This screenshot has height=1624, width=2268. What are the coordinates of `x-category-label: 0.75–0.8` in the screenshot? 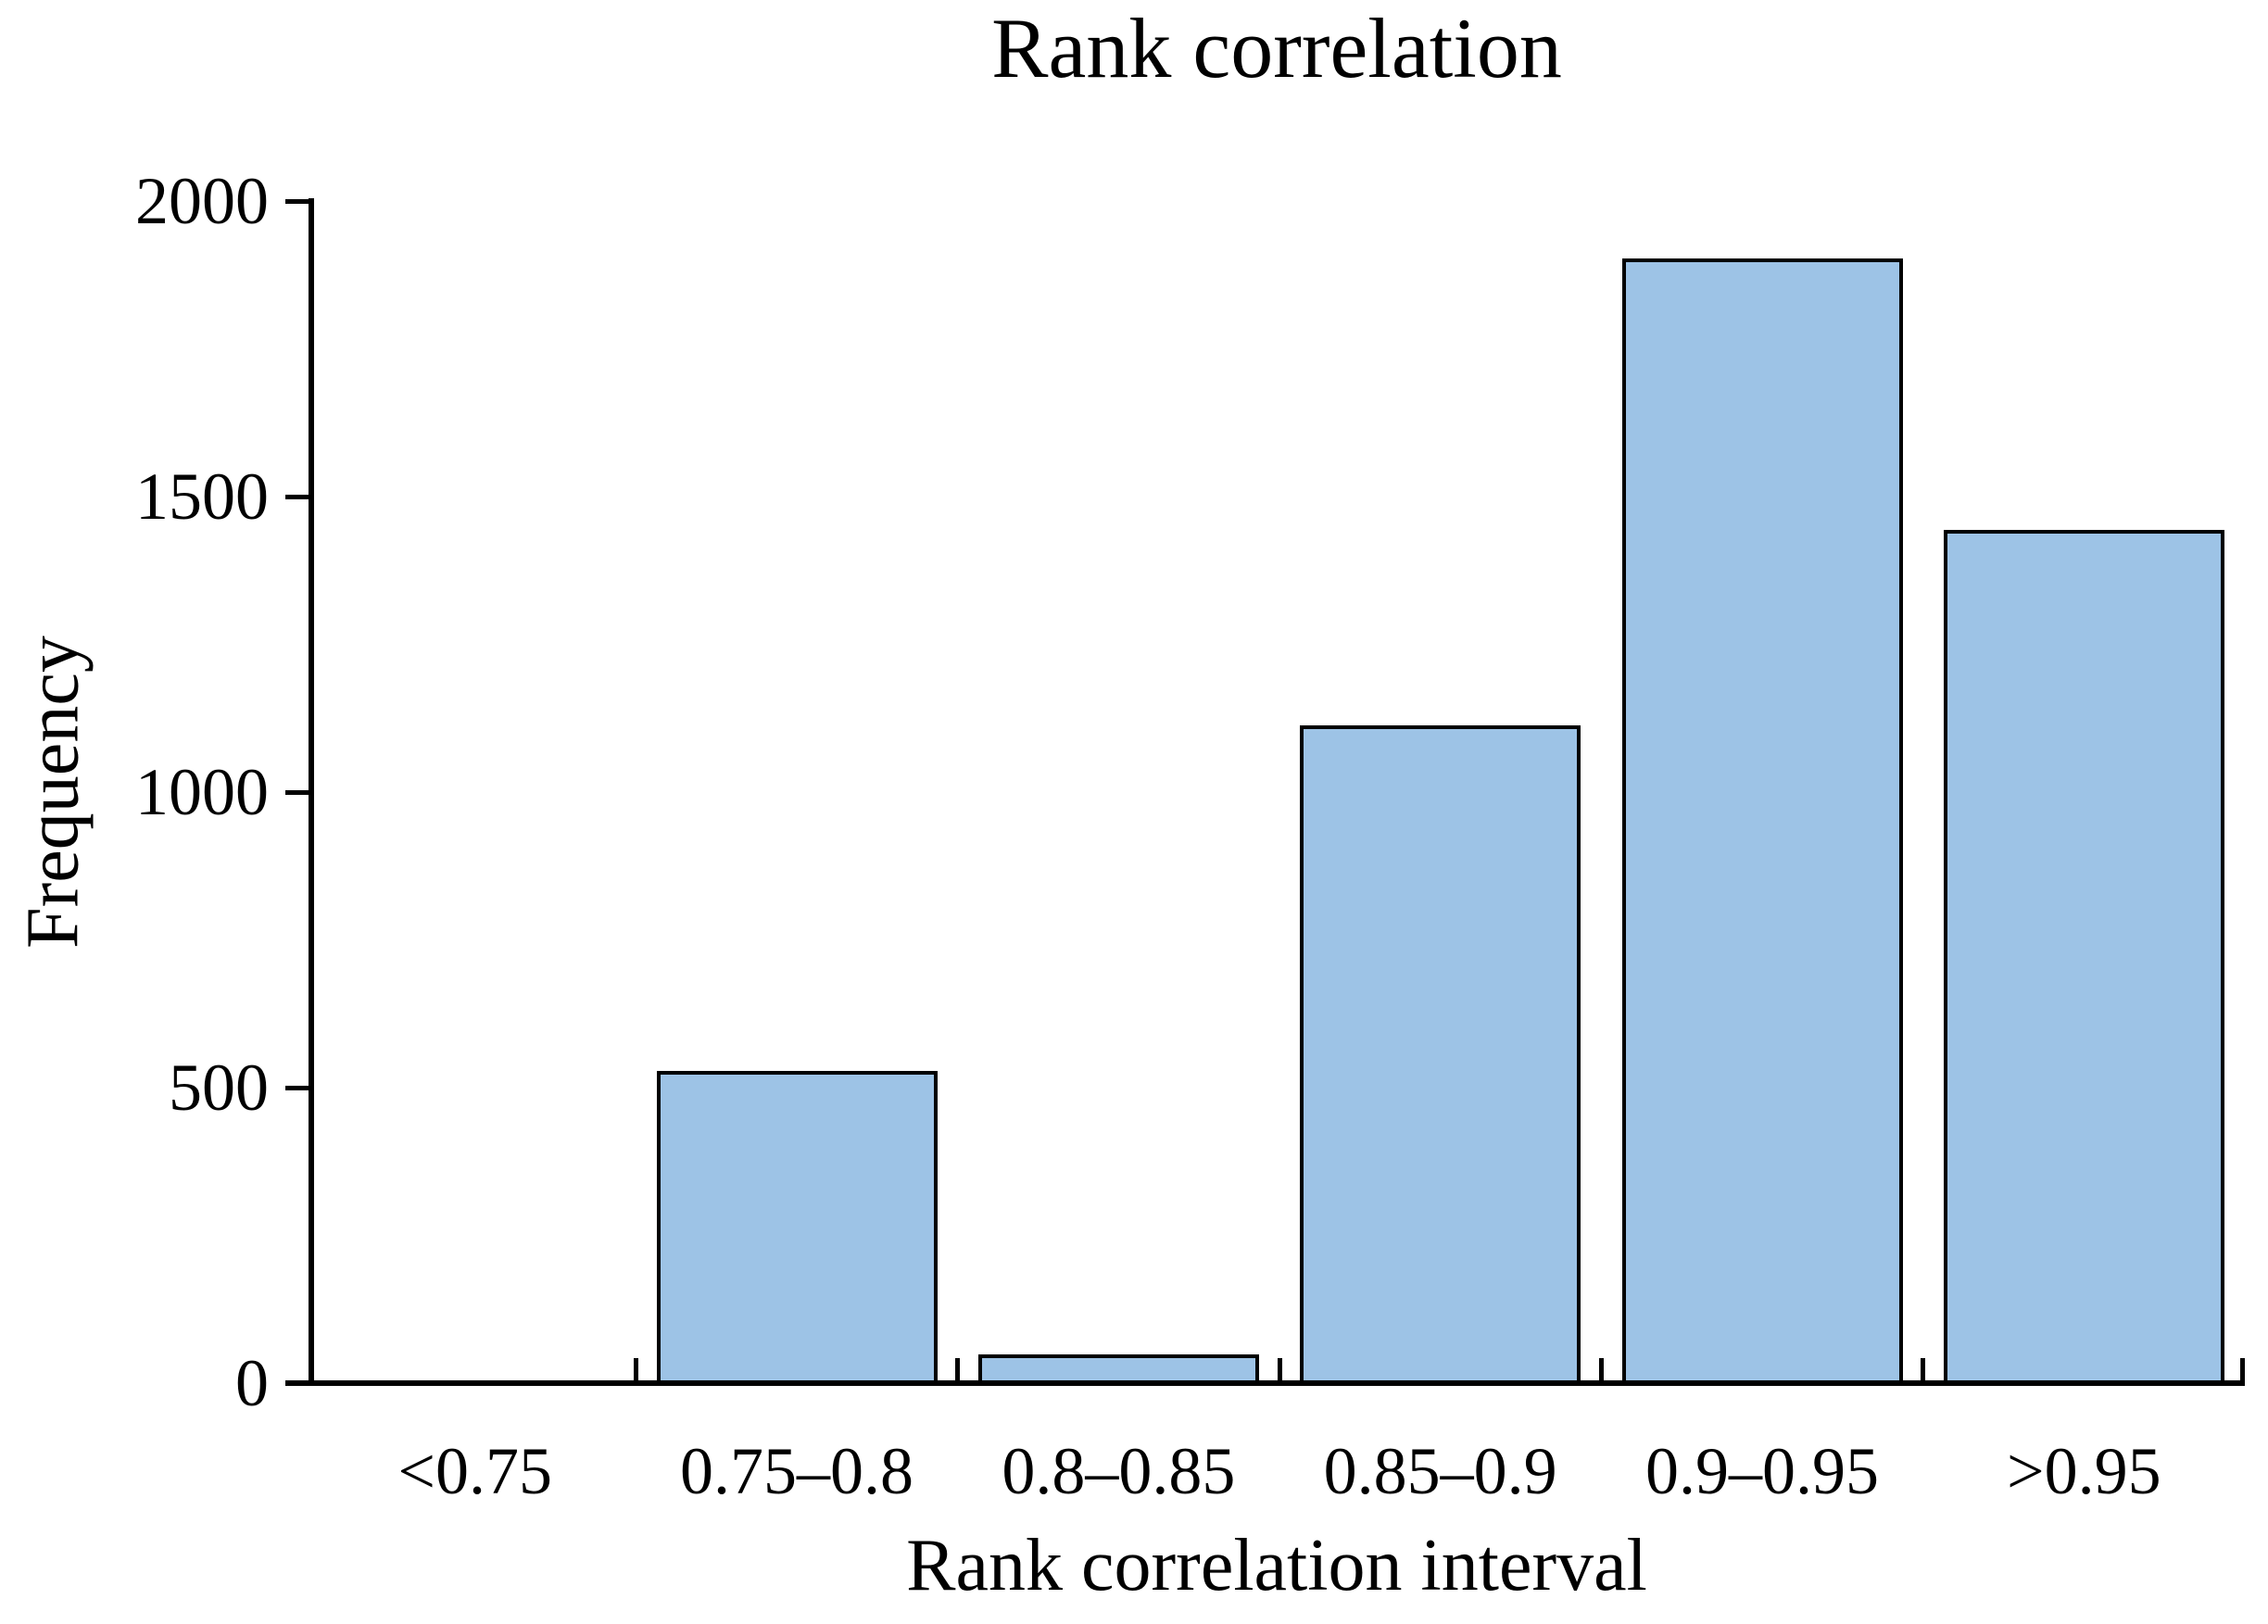 It's located at (796, 1471).